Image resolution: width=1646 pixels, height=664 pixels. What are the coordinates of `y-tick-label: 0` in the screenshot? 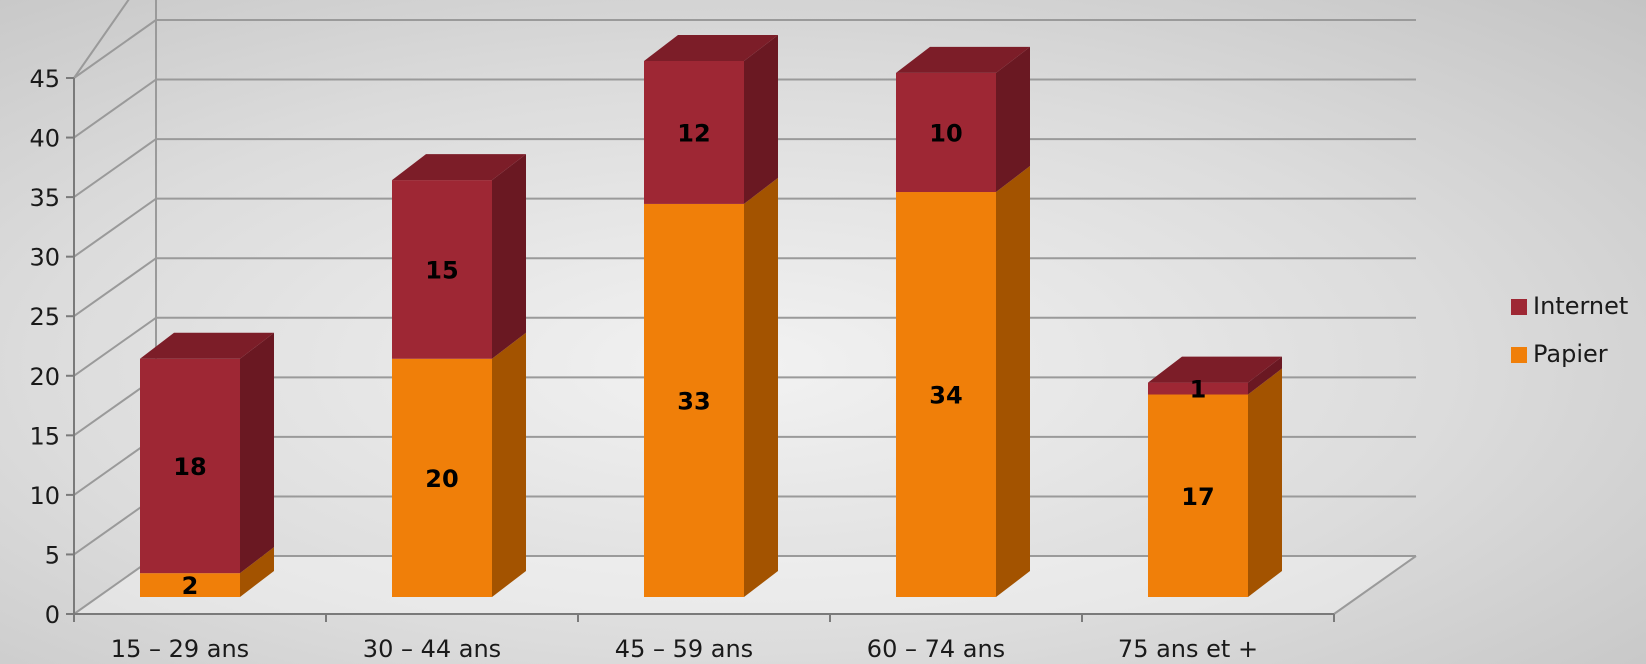 It's located at (52, 615).